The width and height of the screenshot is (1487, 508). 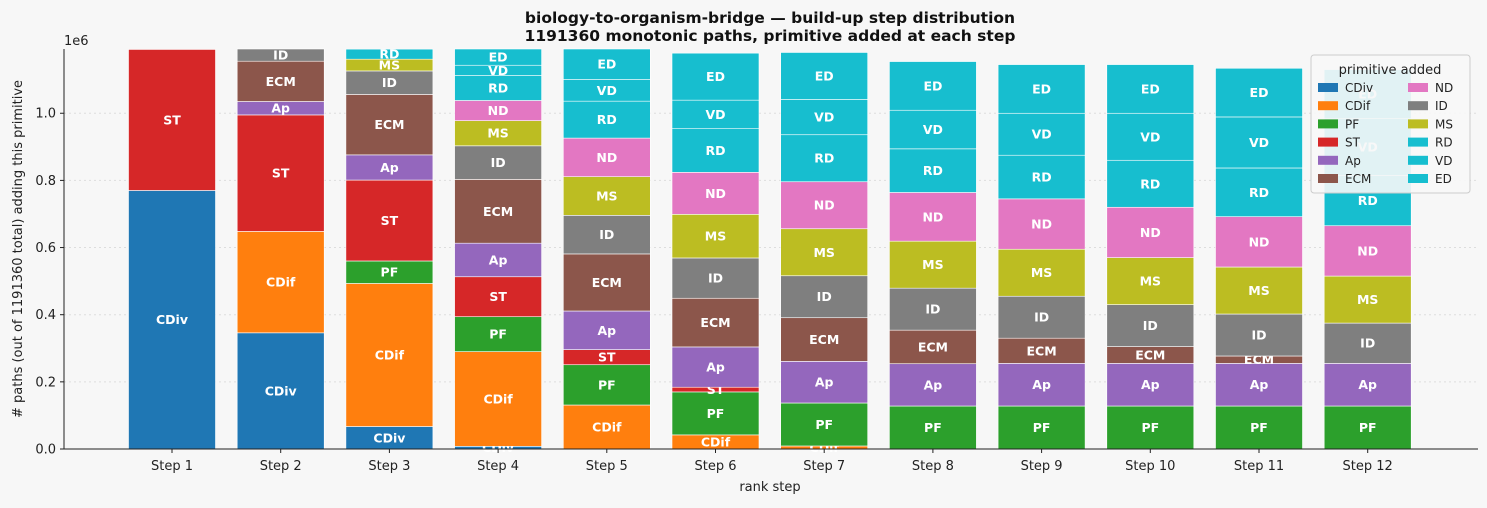 I want to click on bar-label-st-step-4: ST, so click(x=498, y=296).